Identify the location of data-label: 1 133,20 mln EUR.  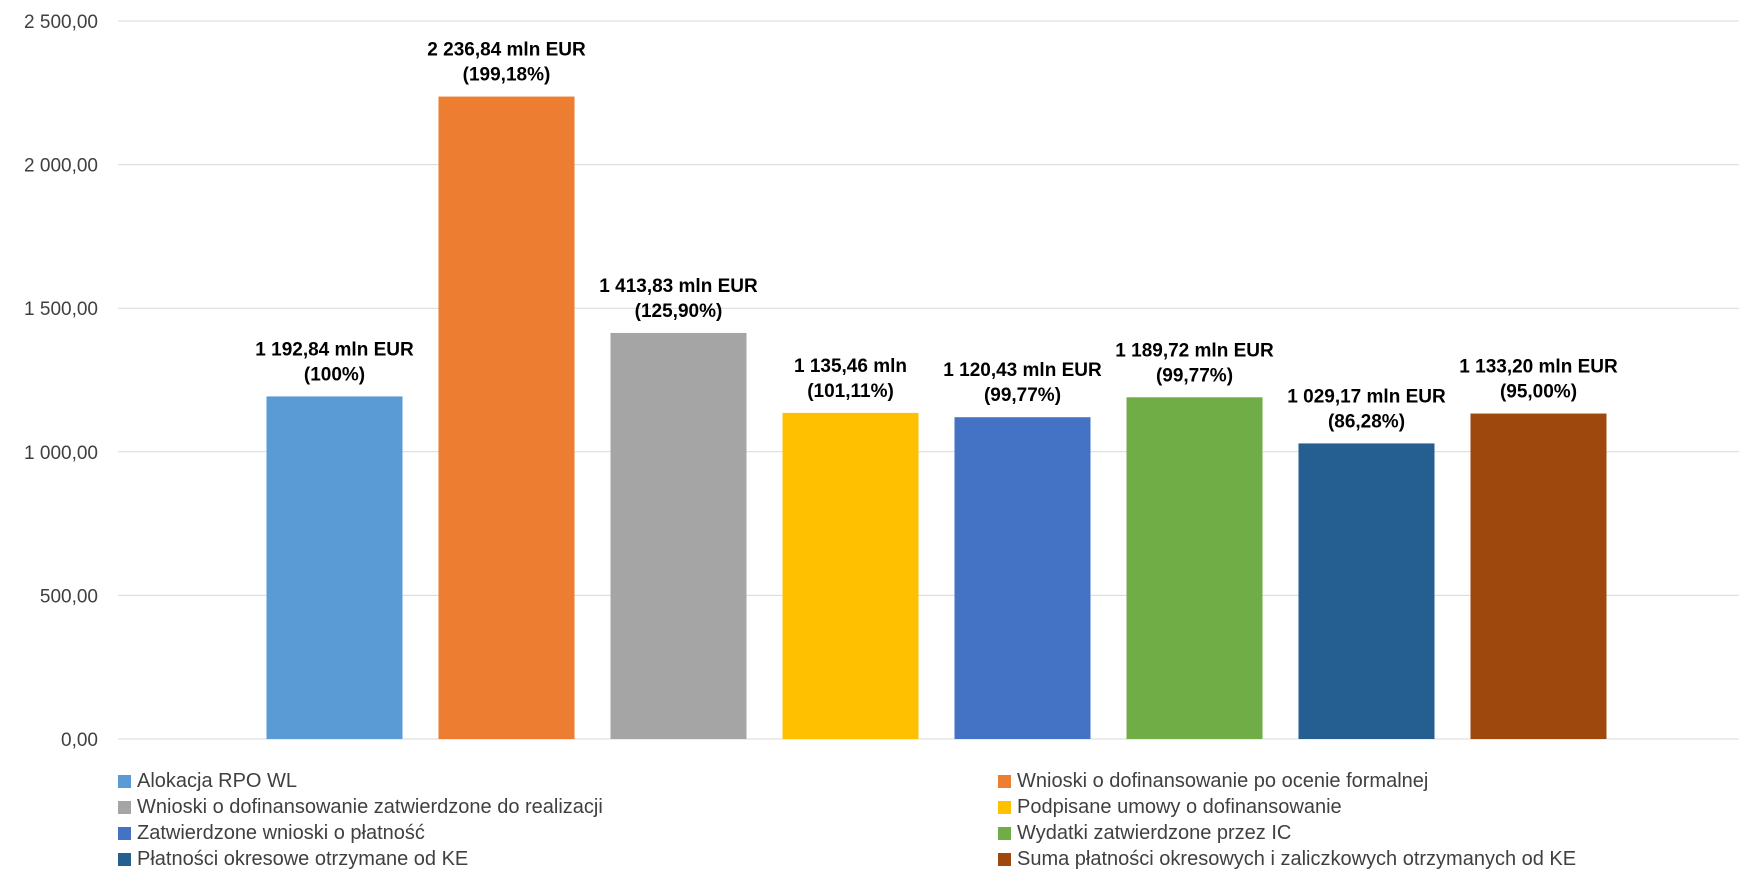
(1538, 367).